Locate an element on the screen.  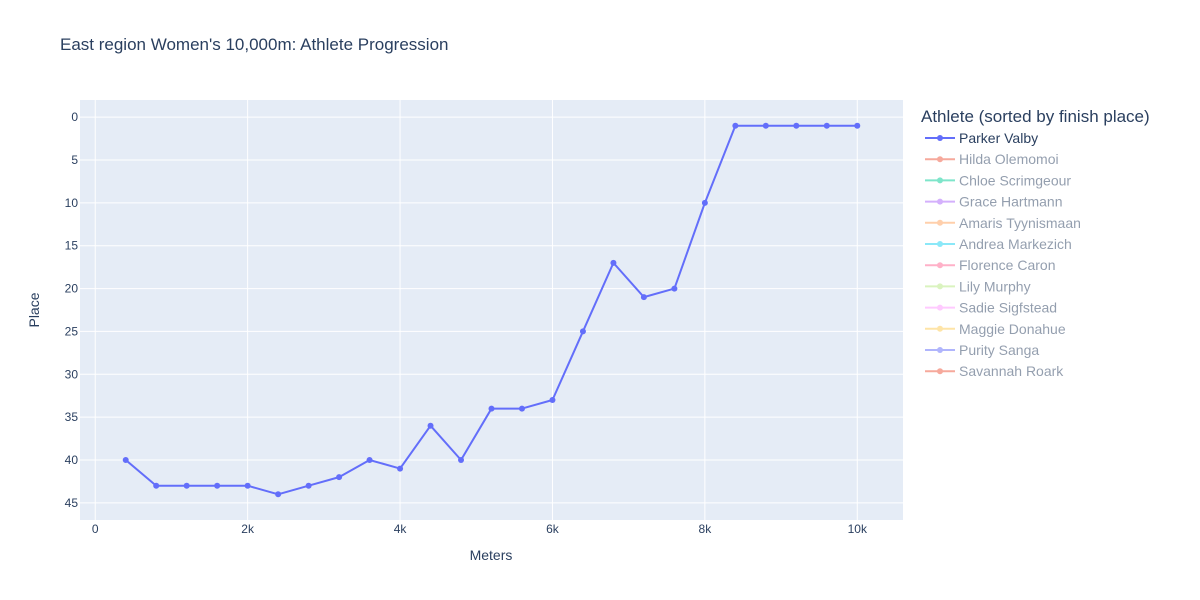
x-tick-label: 10k is located at coordinates (858, 529).